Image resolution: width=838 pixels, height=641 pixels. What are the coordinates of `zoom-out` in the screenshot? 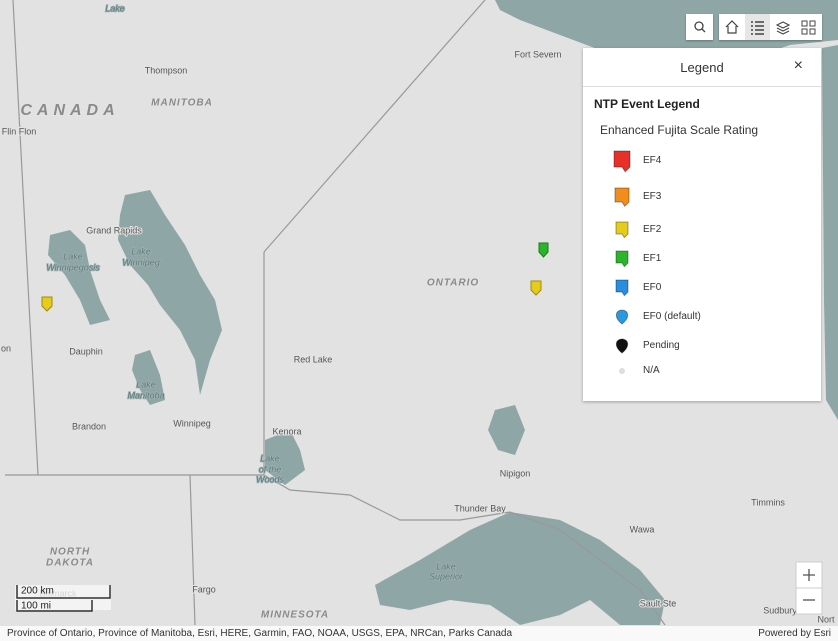 It's located at (809, 601).